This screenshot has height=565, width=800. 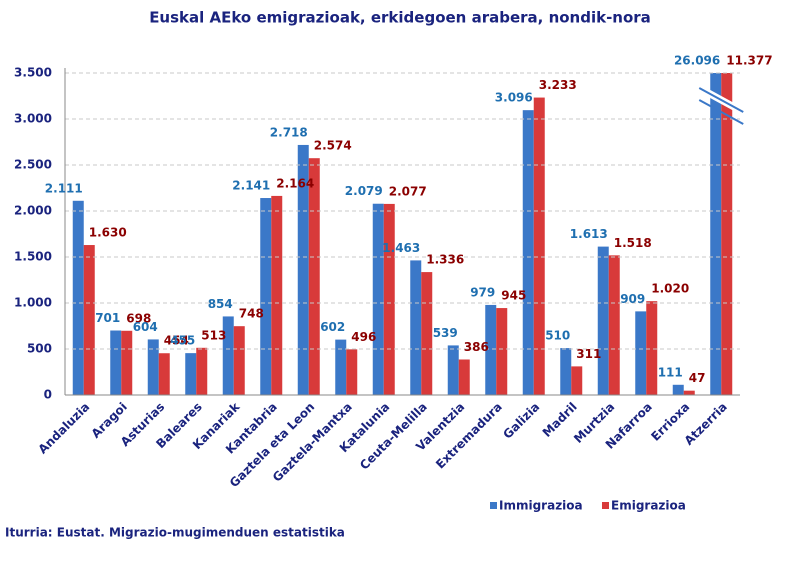 I want to click on x-tick-label: Andaluzia, so click(x=64, y=428).